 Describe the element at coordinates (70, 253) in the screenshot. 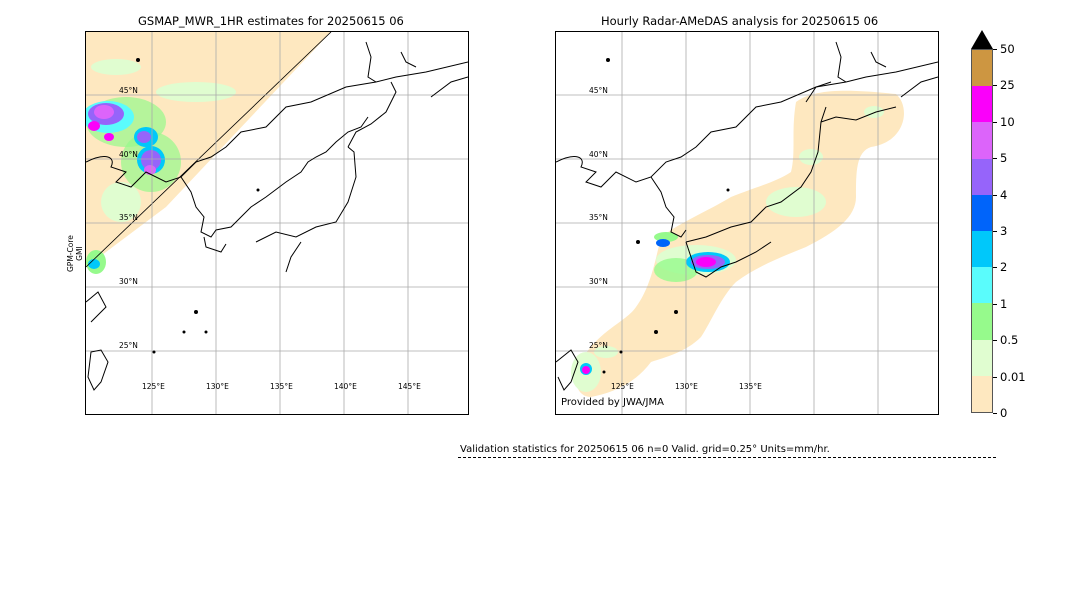

I see `satellite-label: GPM-Core` at that location.